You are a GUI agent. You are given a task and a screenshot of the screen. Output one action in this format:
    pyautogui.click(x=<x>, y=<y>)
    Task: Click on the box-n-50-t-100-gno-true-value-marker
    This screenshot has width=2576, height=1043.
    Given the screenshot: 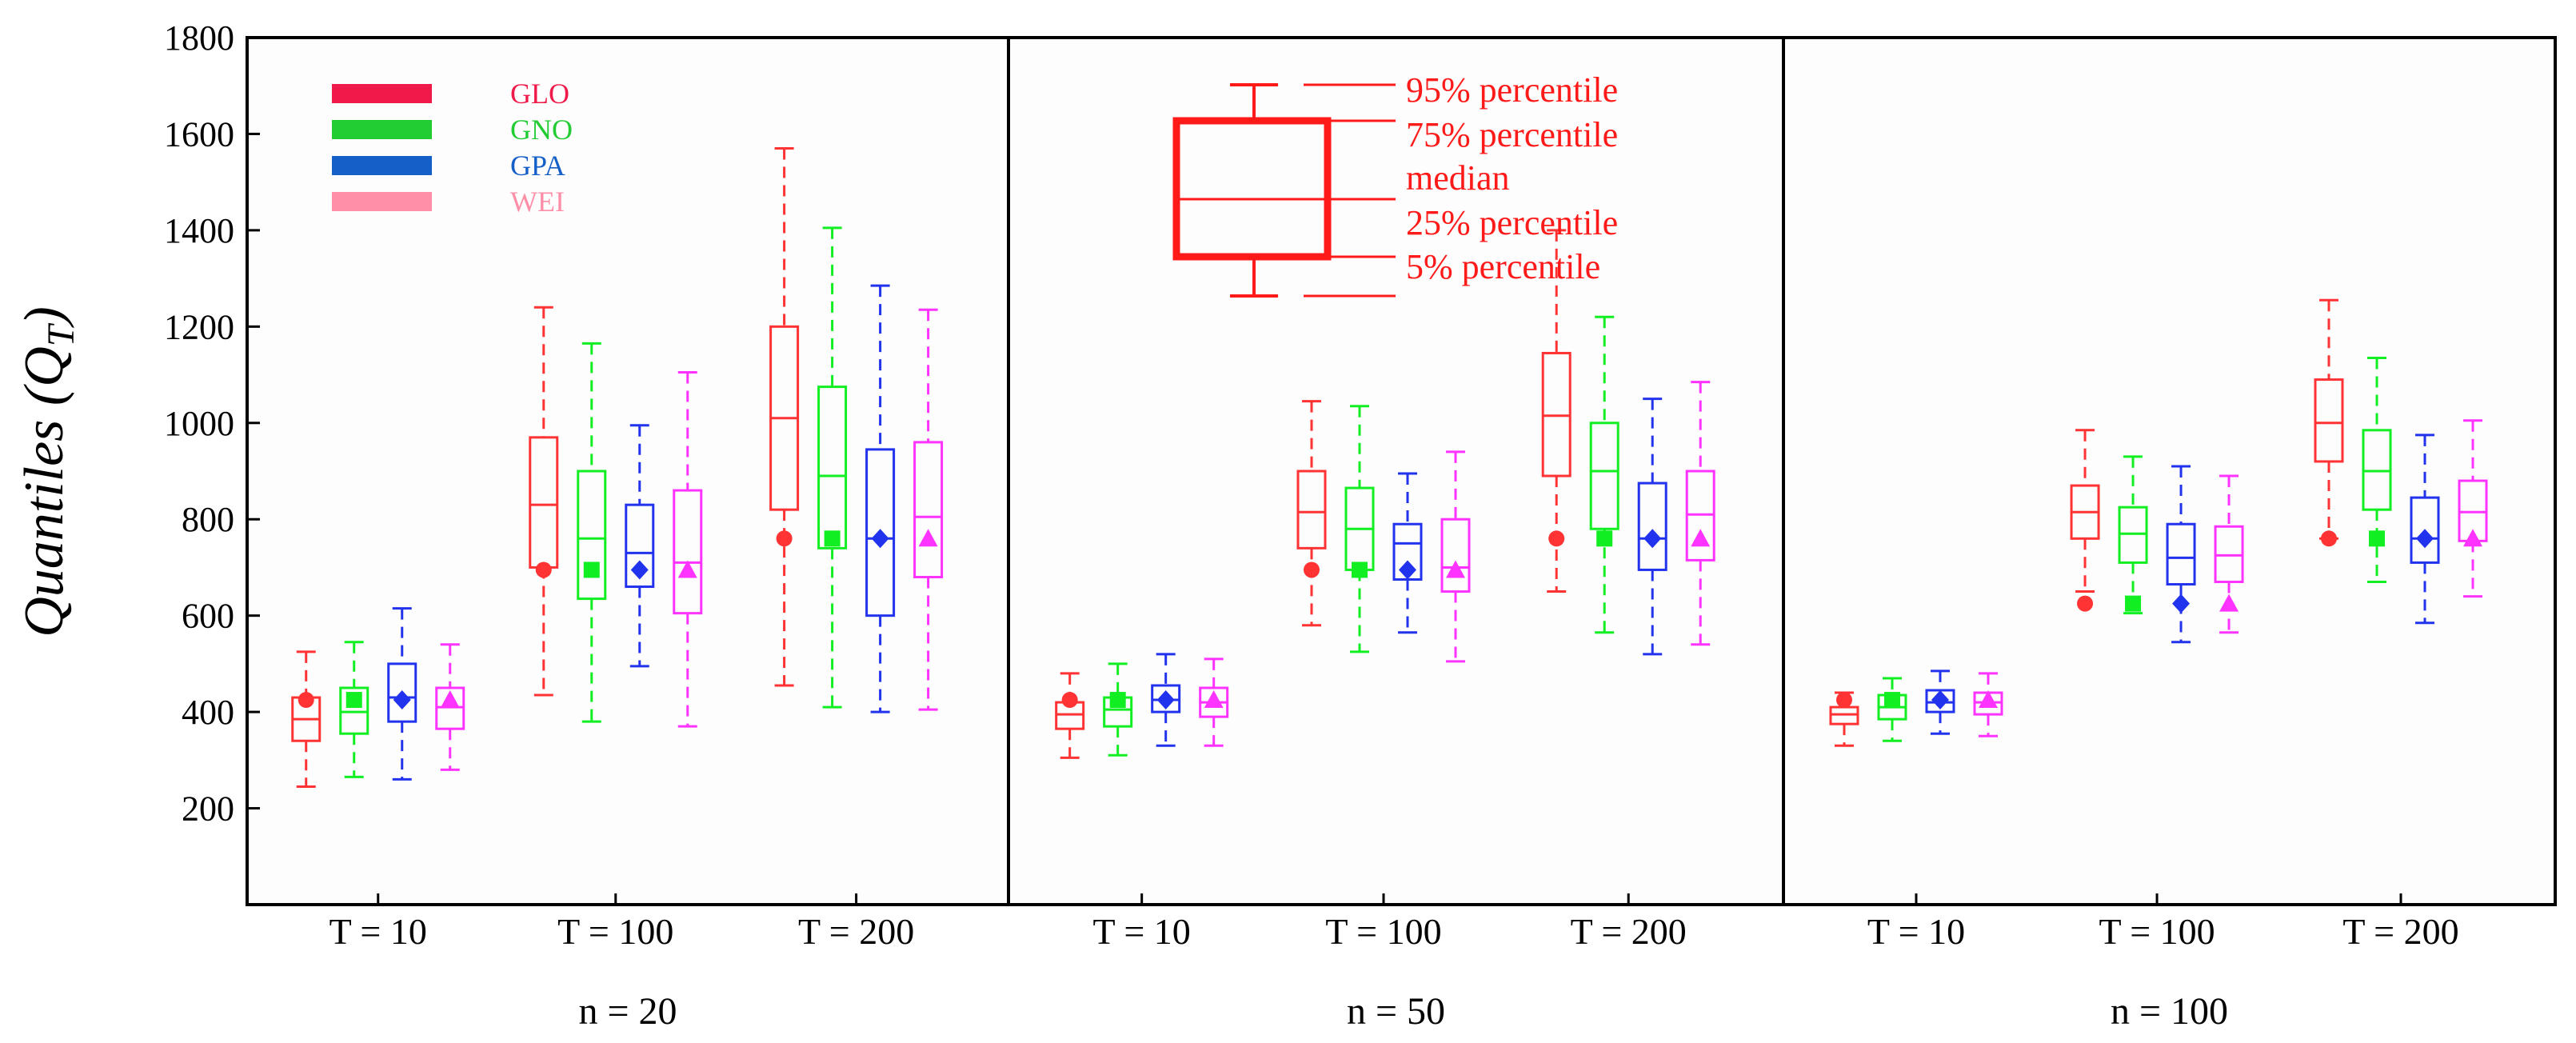 What is the action you would take?
    pyautogui.click(x=1360, y=569)
    